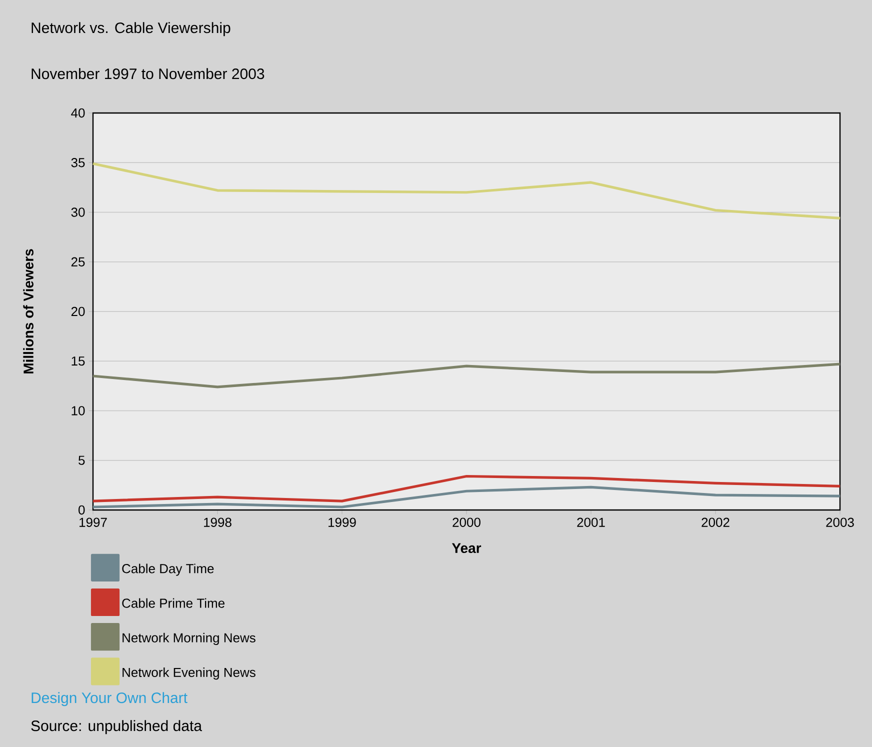  What do you see at coordinates (78, 411) in the screenshot?
I see `y-tick-label: 10` at bounding box center [78, 411].